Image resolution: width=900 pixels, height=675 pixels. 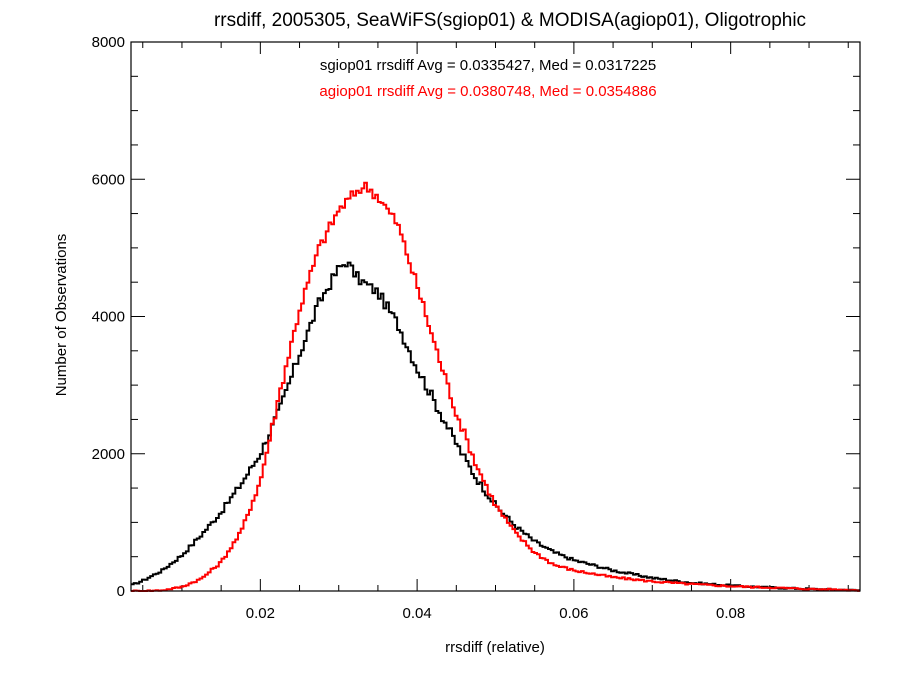 I want to click on y-tick-label: 8000, so click(x=108, y=42).